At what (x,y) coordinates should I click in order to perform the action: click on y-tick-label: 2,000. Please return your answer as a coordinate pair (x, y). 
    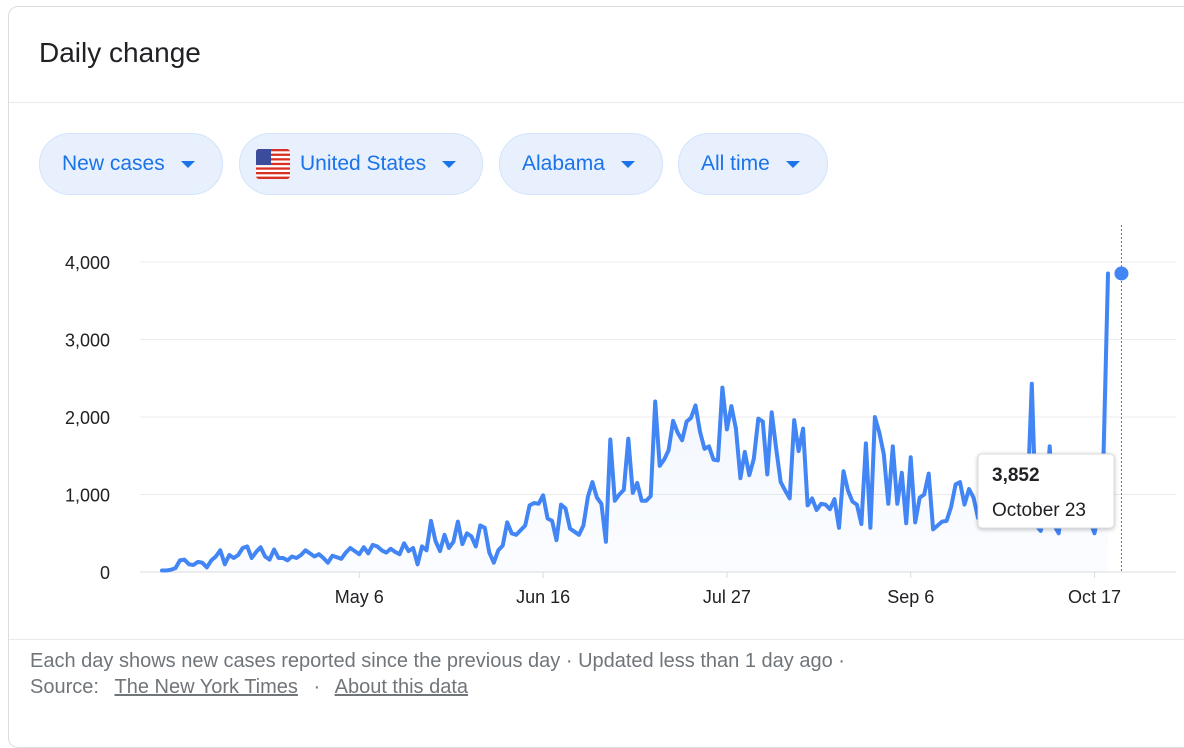
    Looking at the image, I should click on (87, 418).